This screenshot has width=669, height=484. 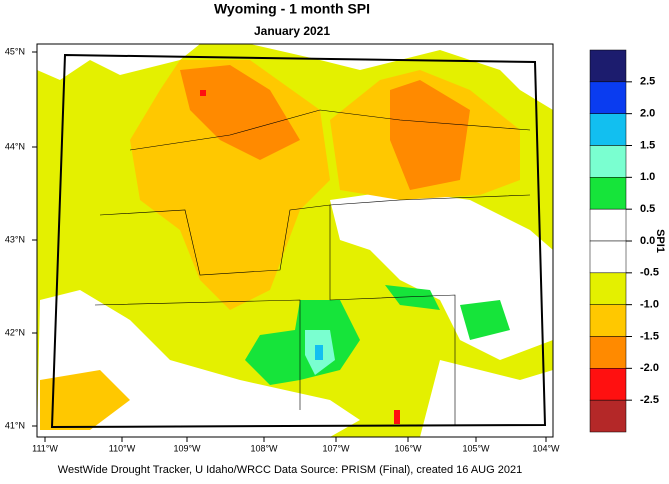 What do you see at coordinates (546, 448) in the screenshot?
I see `lon-label: 104°W` at bounding box center [546, 448].